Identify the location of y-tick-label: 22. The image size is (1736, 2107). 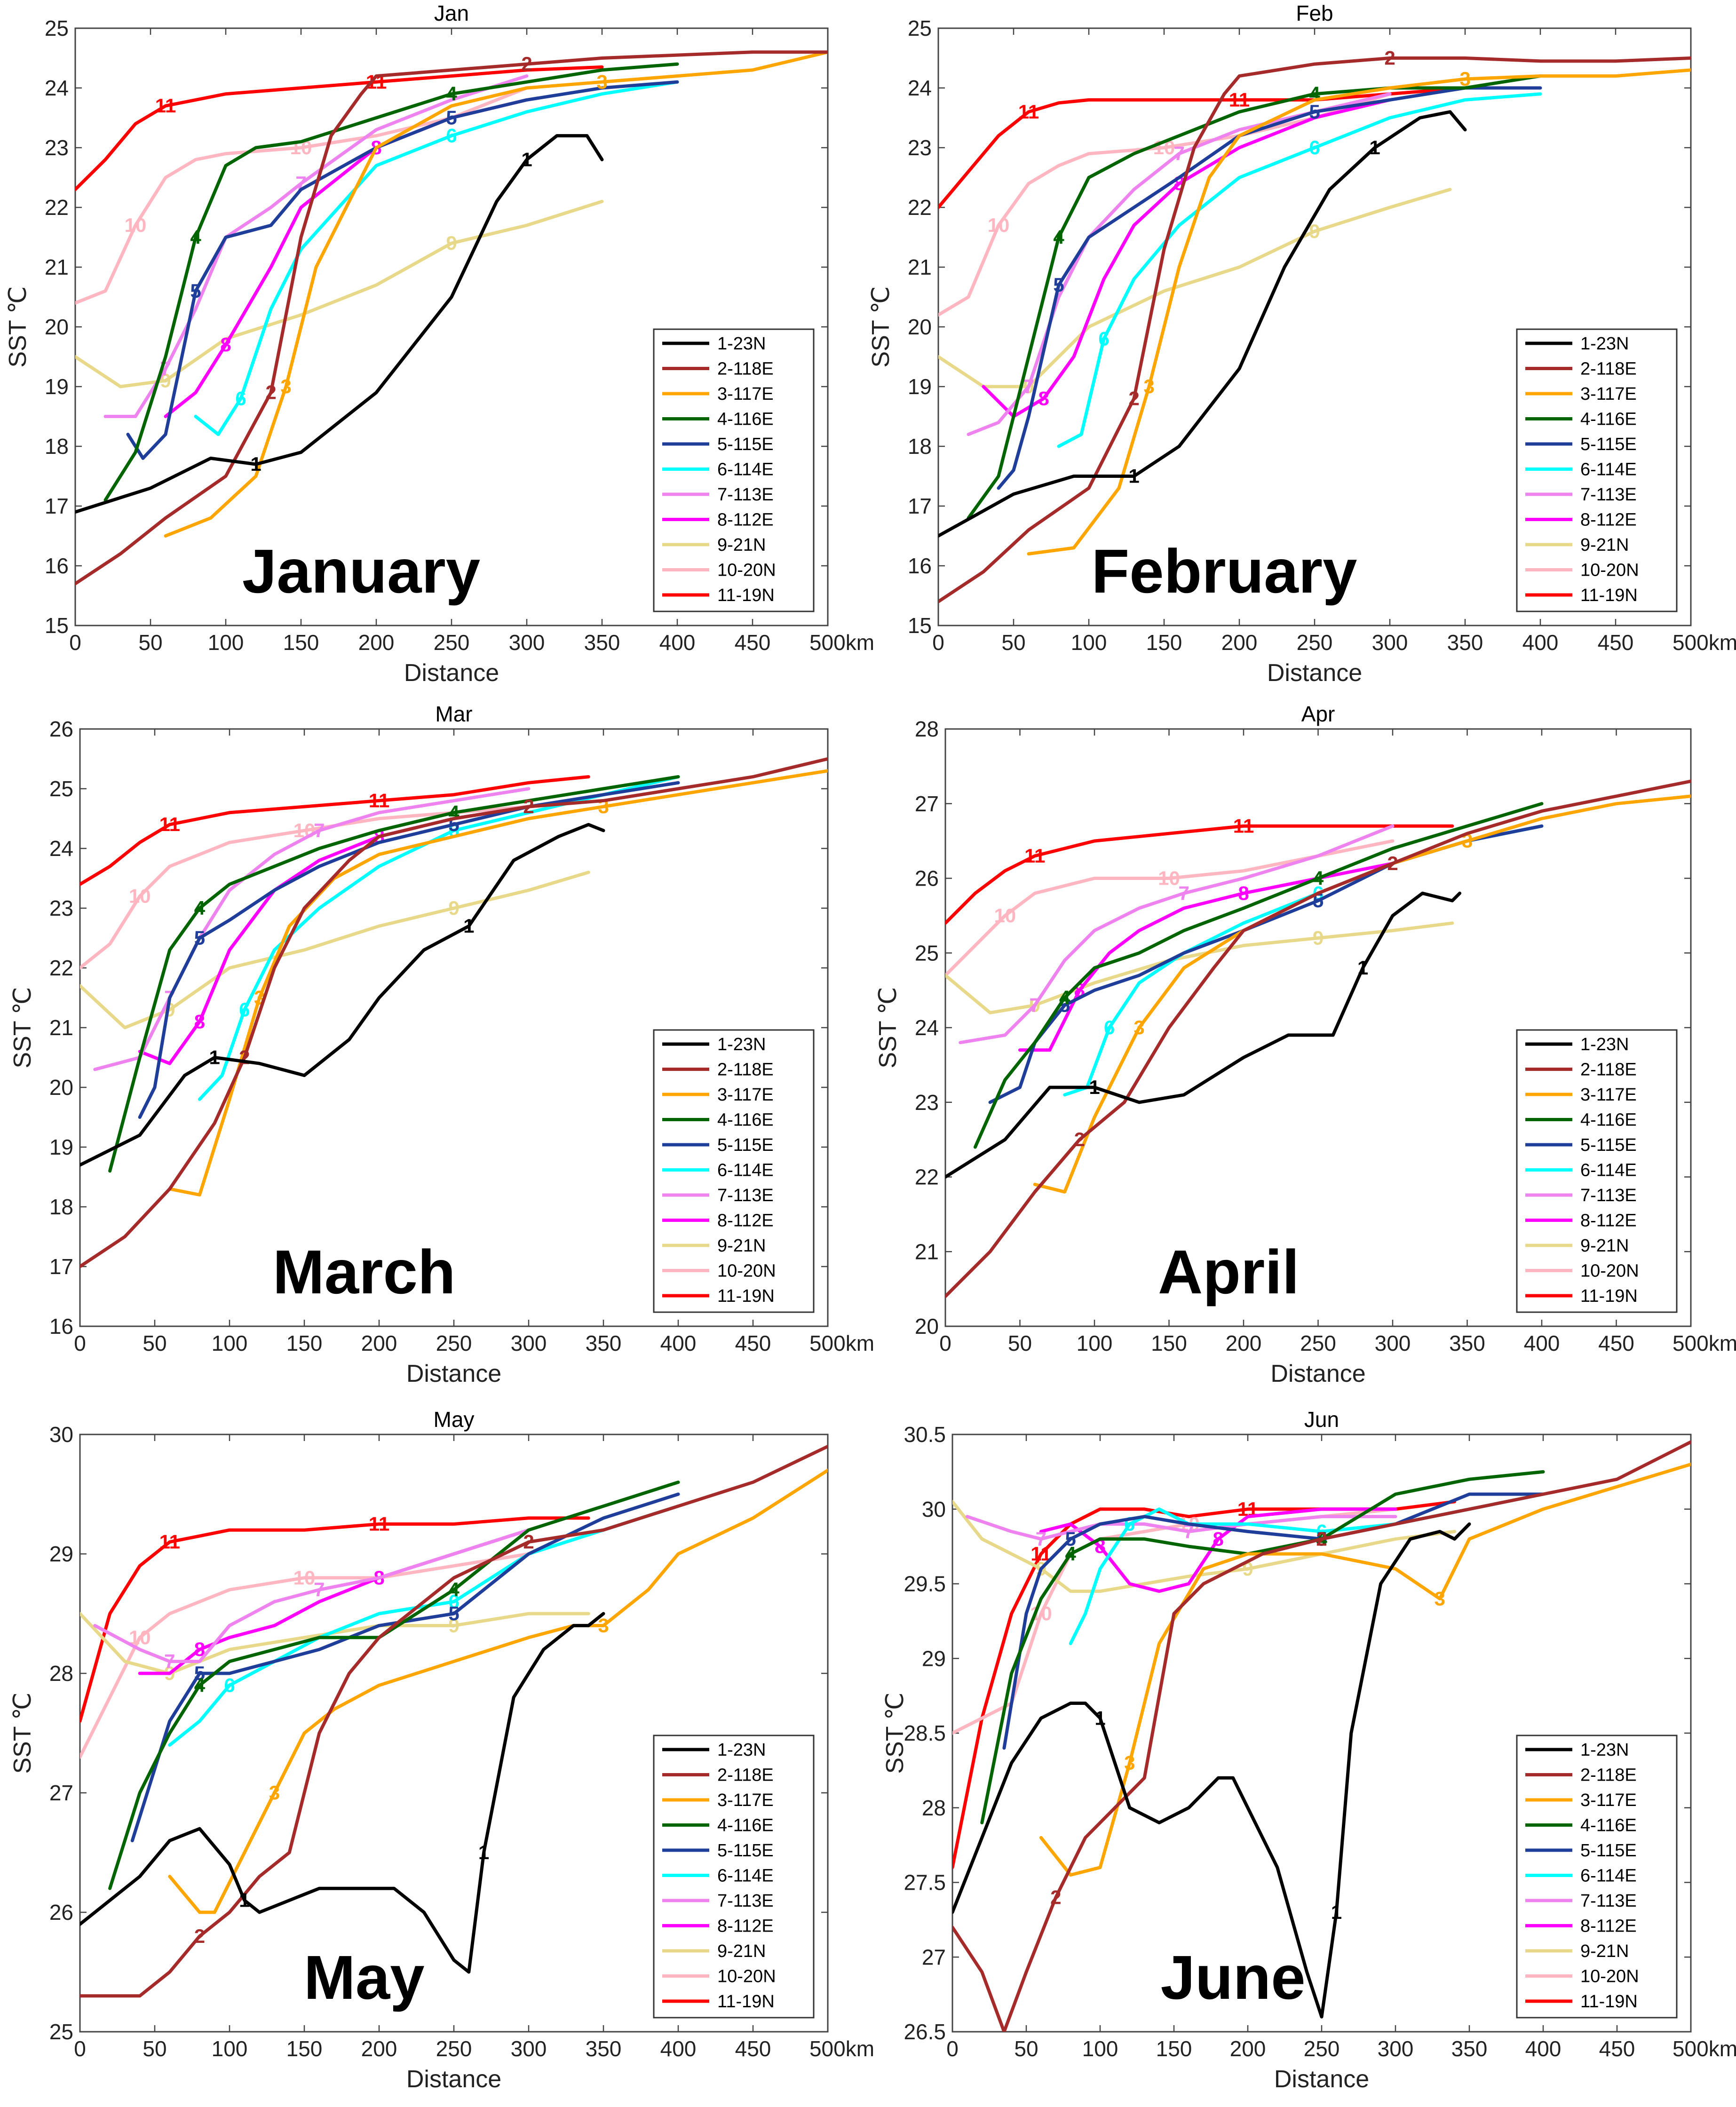
(920, 208).